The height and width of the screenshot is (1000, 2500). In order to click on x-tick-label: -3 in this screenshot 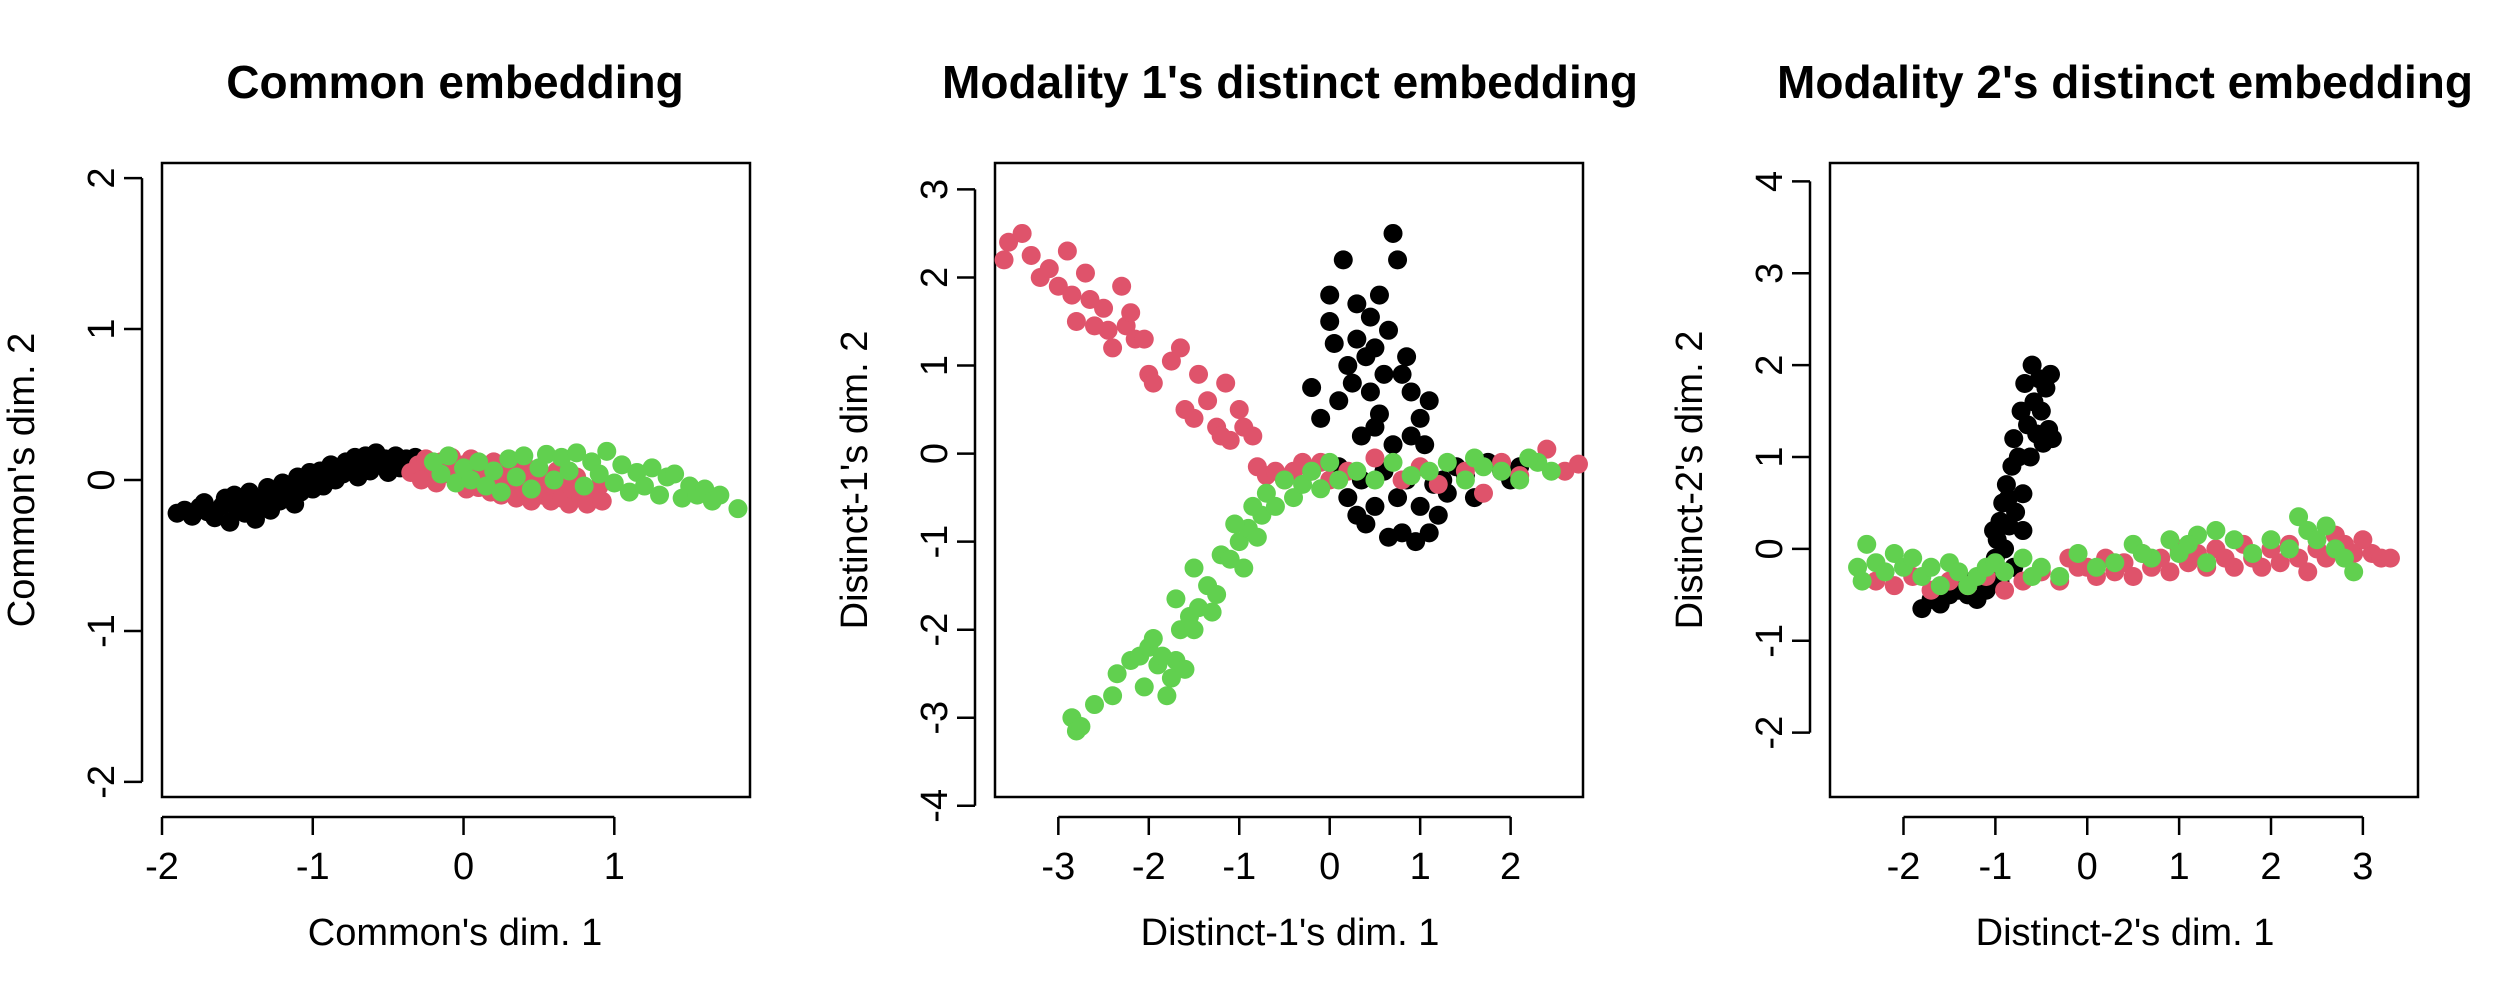, I will do `click(1058, 867)`.